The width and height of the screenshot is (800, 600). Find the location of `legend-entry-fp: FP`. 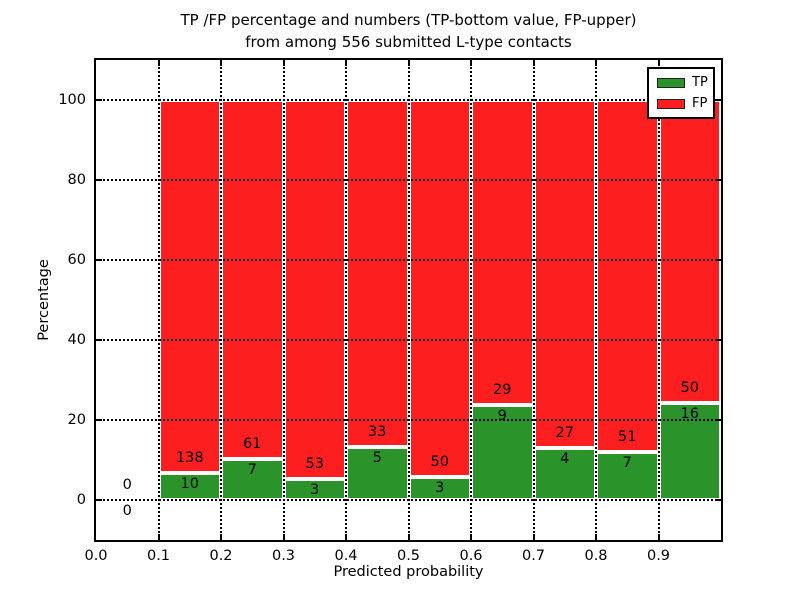

legend-entry-fp: FP is located at coordinates (682, 103).